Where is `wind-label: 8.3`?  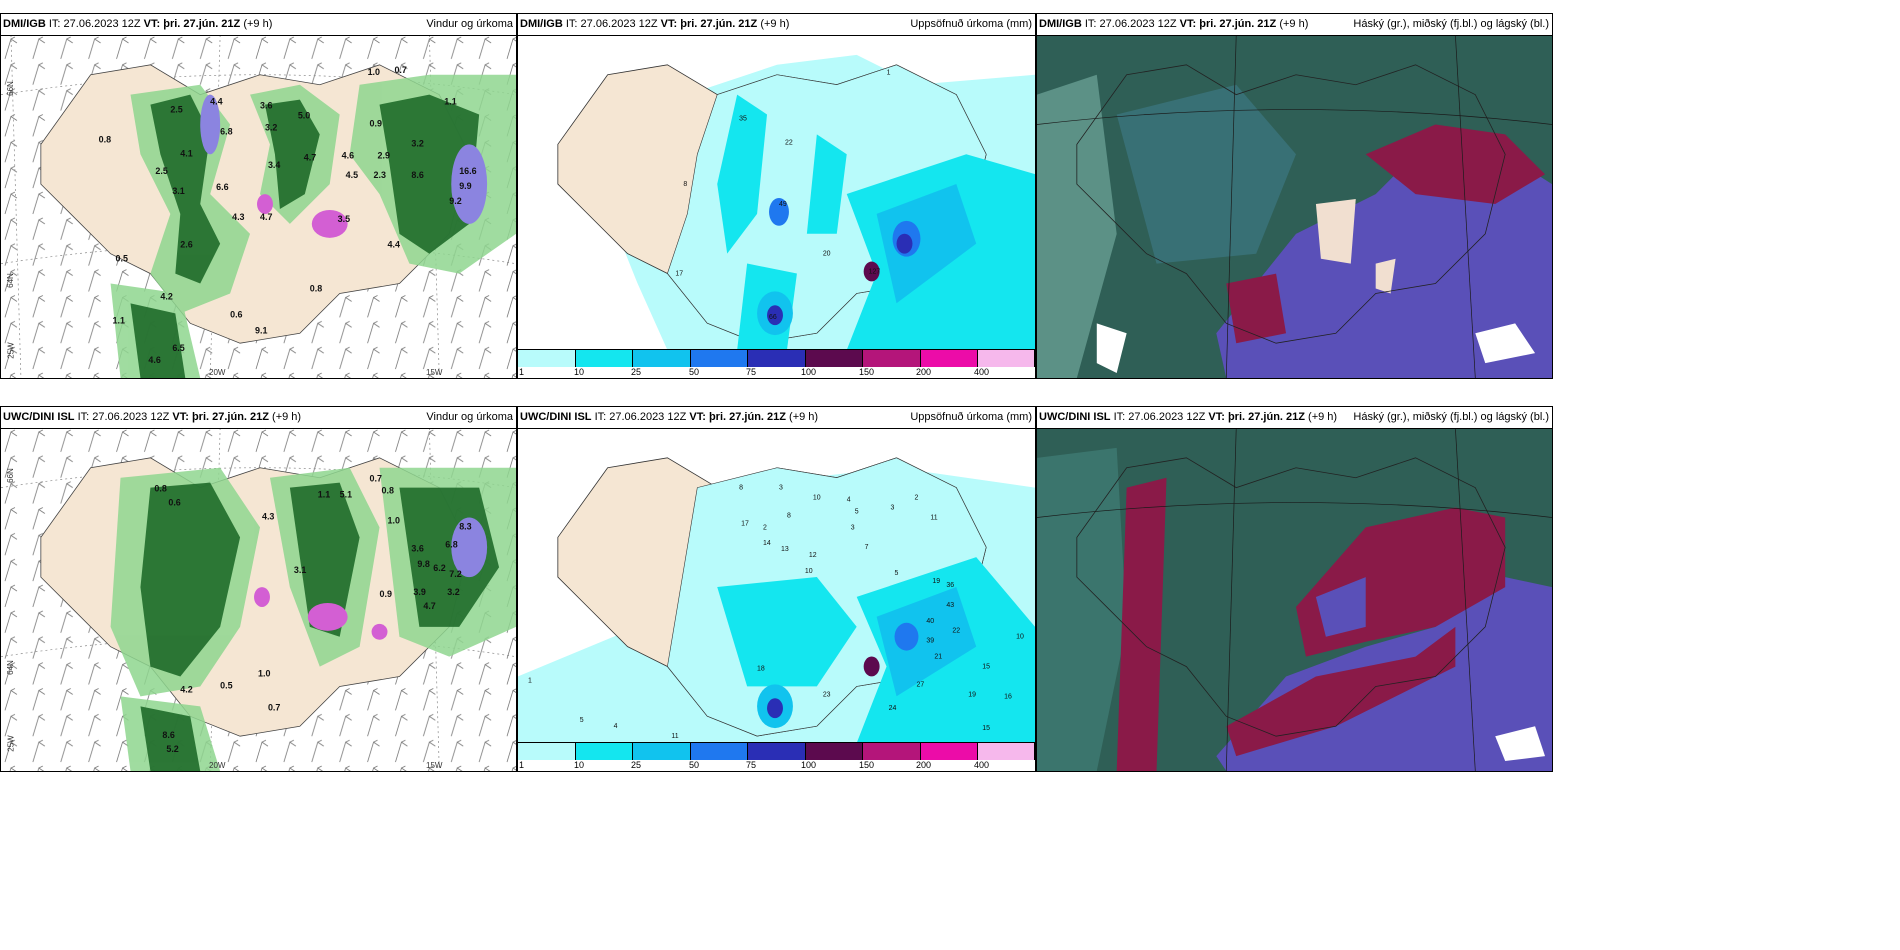
wind-label: 8.3 is located at coordinates (465, 526).